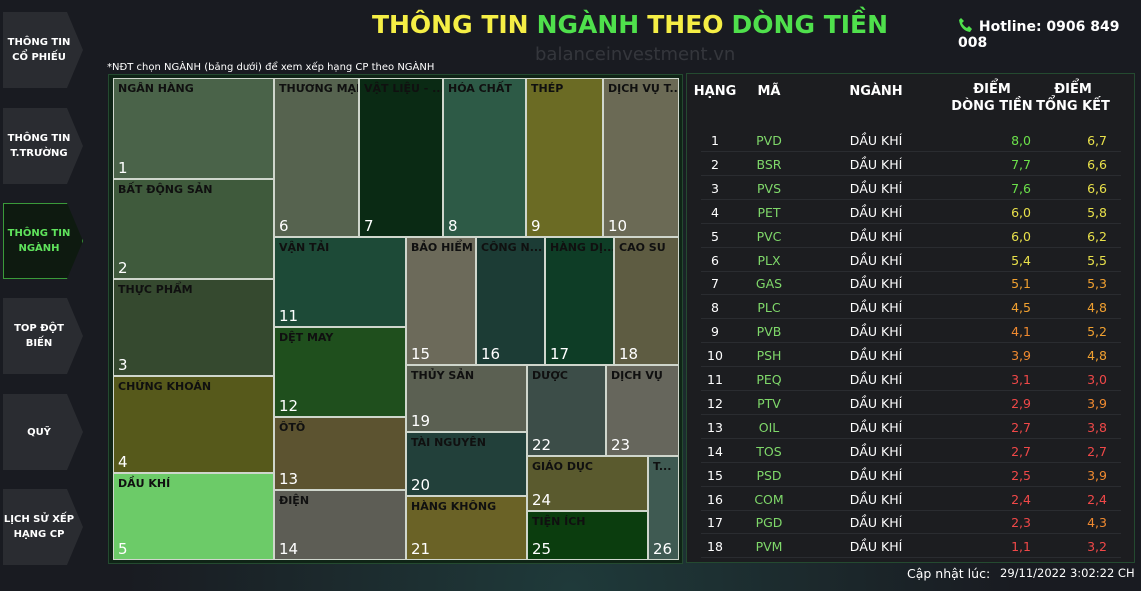 This screenshot has height=591, width=1141. What do you see at coordinates (289, 316) in the screenshot?
I see `tile-rank: 11` at bounding box center [289, 316].